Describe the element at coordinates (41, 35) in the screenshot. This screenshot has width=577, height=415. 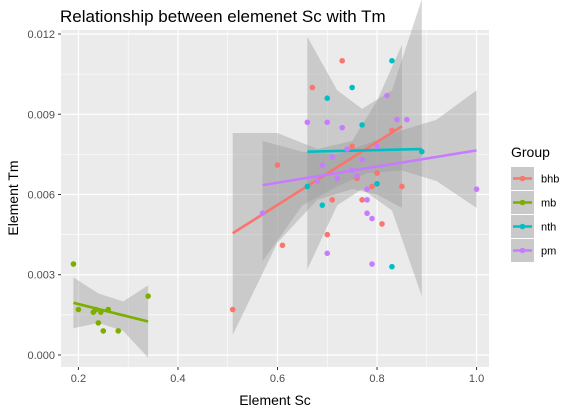
I see `y-tick-label: 0.012` at that location.